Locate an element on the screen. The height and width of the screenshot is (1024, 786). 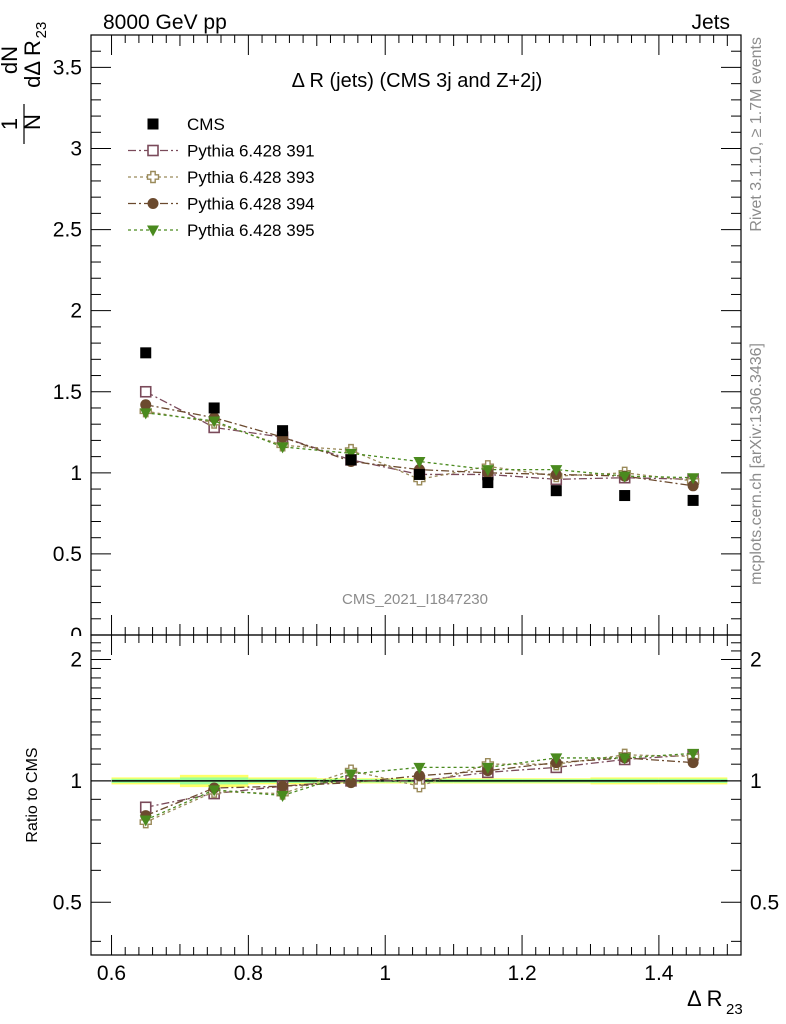
legend-entry: Pythia 6.428 393 is located at coordinates (221, 177).